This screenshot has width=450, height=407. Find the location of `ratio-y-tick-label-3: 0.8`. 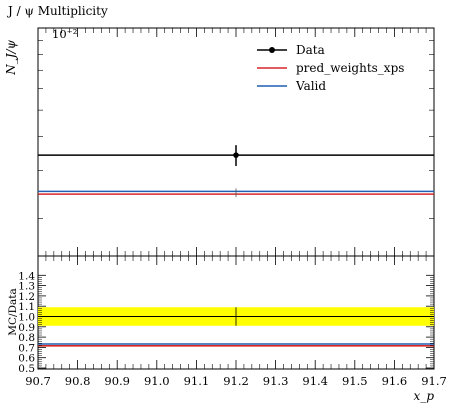

ratio-y-tick-label-3: 0.8 is located at coordinates (26, 338).